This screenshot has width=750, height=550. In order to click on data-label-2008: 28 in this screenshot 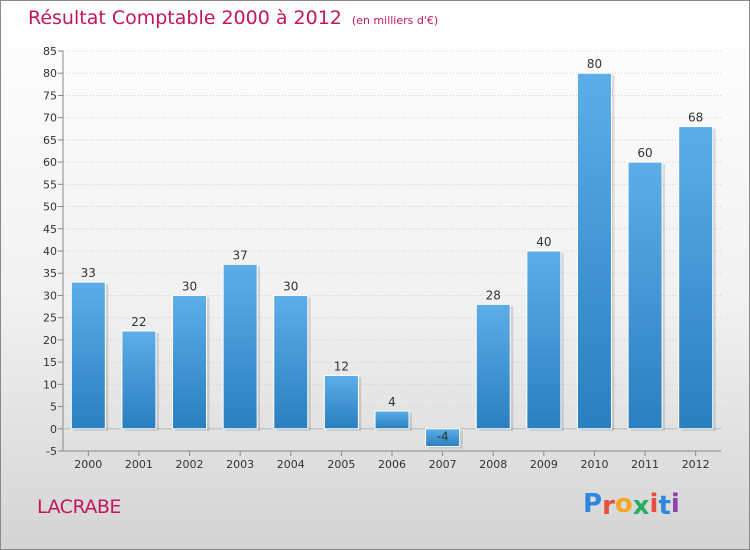, I will do `click(493, 295)`.